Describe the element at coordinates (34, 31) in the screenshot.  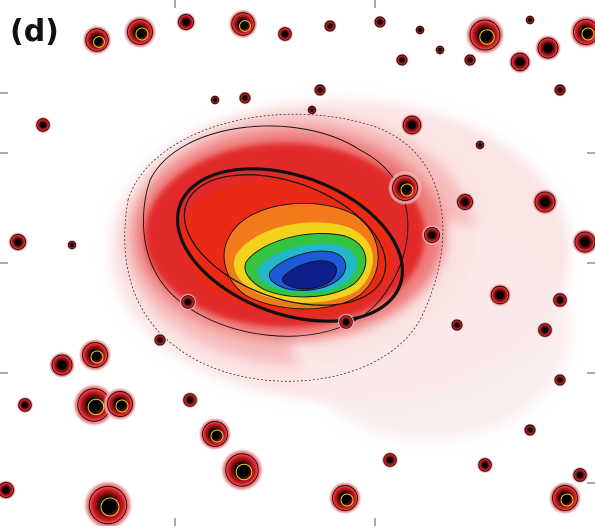
I see `panel-label: (d)` at that location.